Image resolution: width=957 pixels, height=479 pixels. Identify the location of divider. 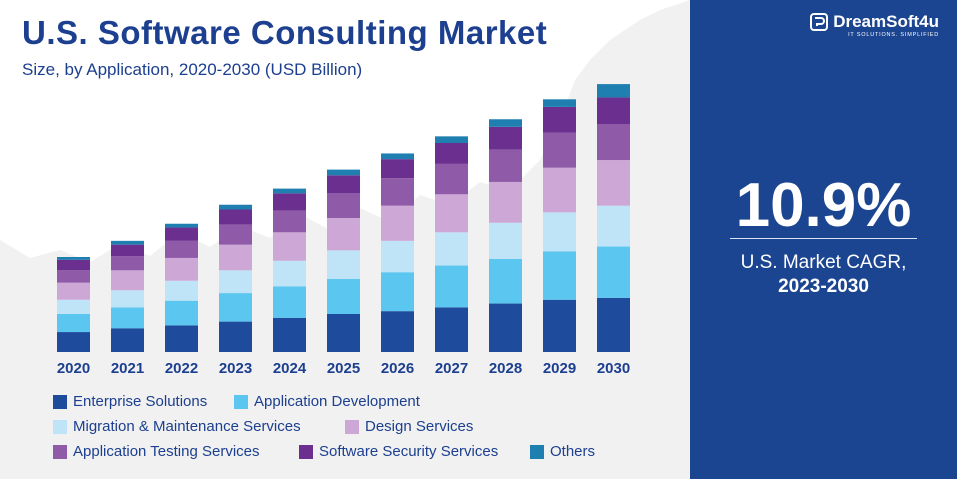
(823, 238).